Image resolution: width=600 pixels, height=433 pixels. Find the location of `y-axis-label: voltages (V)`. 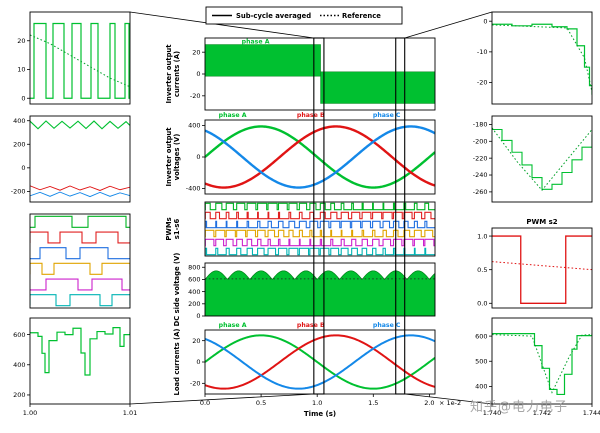

y-axis-label: voltages (V) is located at coordinates (177, 157).